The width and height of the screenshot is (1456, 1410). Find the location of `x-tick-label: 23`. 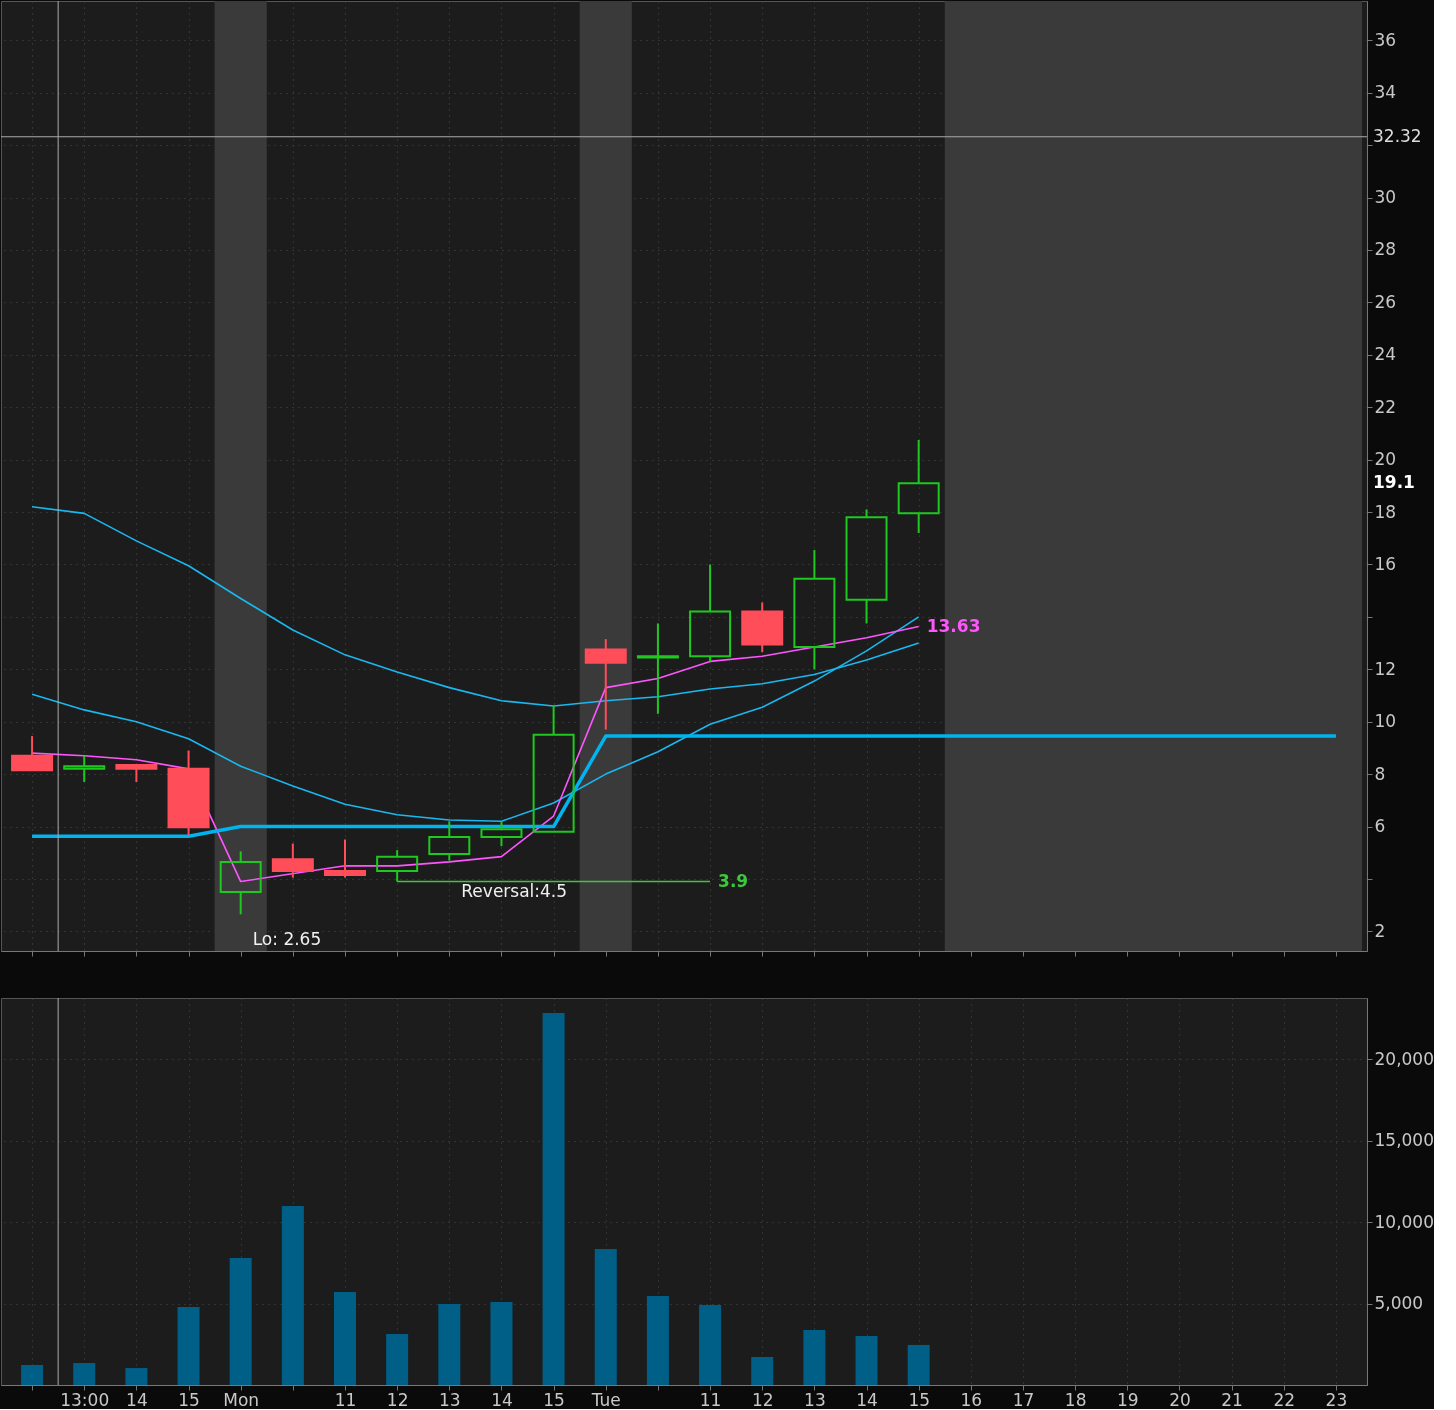

x-tick-label: 23 is located at coordinates (1336, 1399).